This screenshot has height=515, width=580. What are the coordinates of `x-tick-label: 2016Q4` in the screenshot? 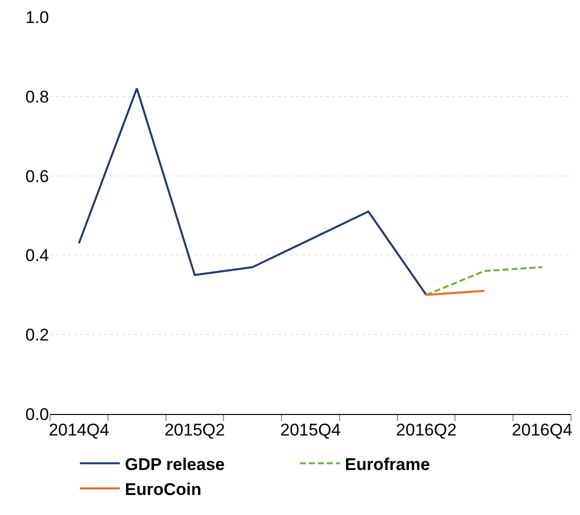 It's located at (542, 430).